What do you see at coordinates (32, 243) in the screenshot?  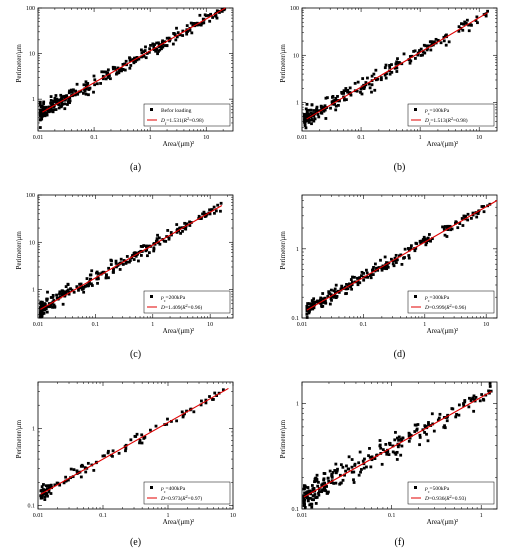 I see `y-tick-label: 10` at bounding box center [32, 243].